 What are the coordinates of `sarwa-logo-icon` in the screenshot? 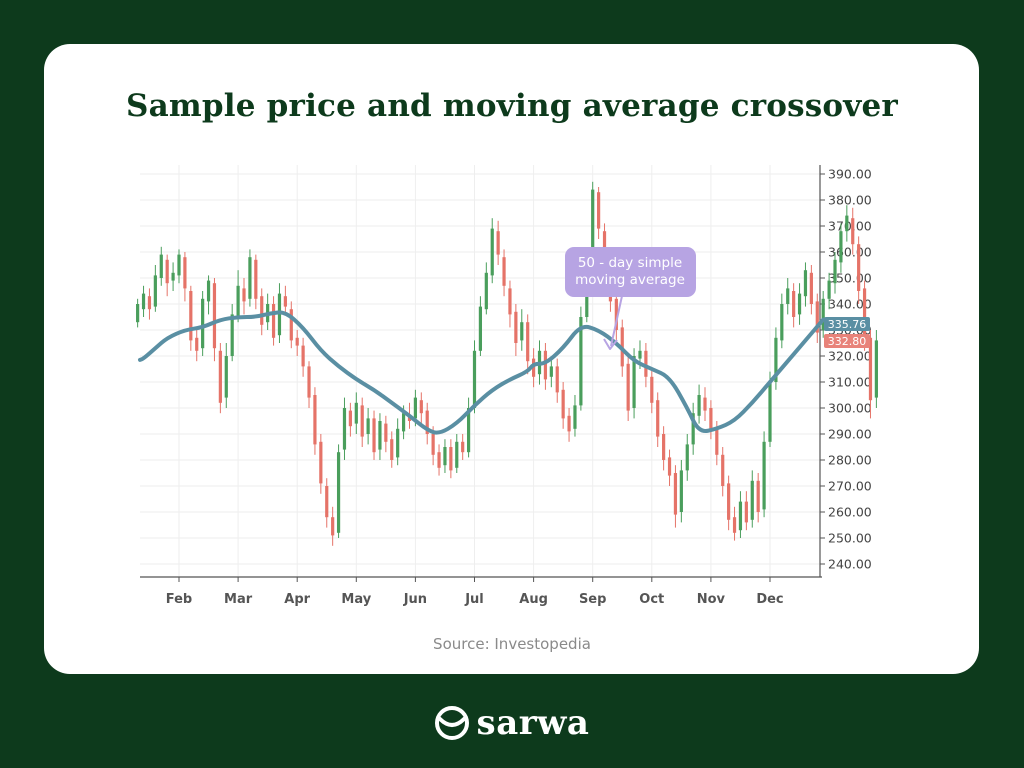 It's located at (451, 723).